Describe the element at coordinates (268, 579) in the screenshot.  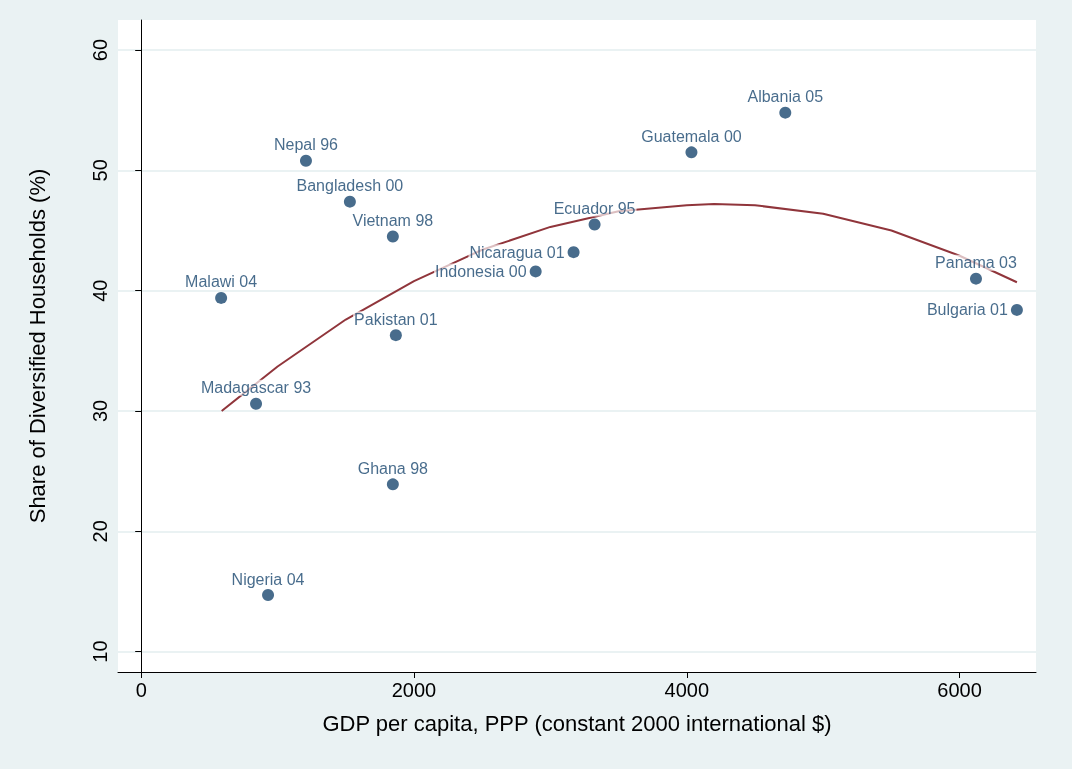
I see `annotation: Nigeria 04` at that location.